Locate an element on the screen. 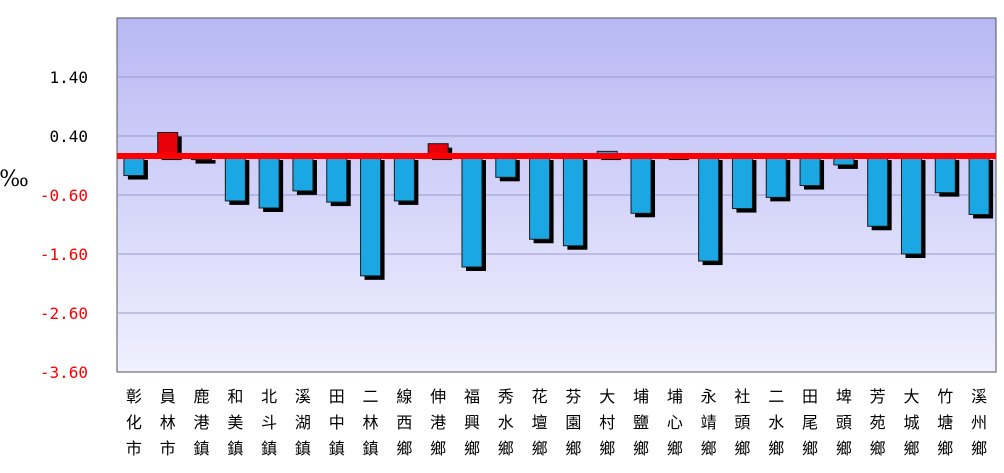 The width and height of the screenshot is (1004, 473). x-category-label: 田中鎮 is located at coordinates (337, 422).